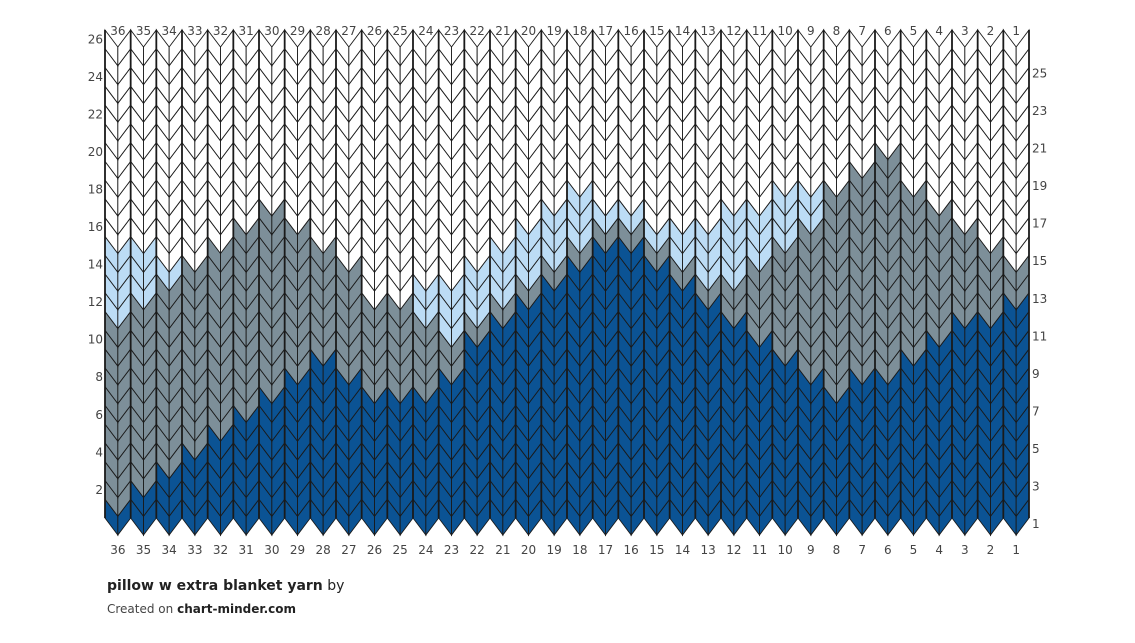  What do you see at coordinates (1039, 149) in the screenshot?
I see `row-number-right: 21` at bounding box center [1039, 149].